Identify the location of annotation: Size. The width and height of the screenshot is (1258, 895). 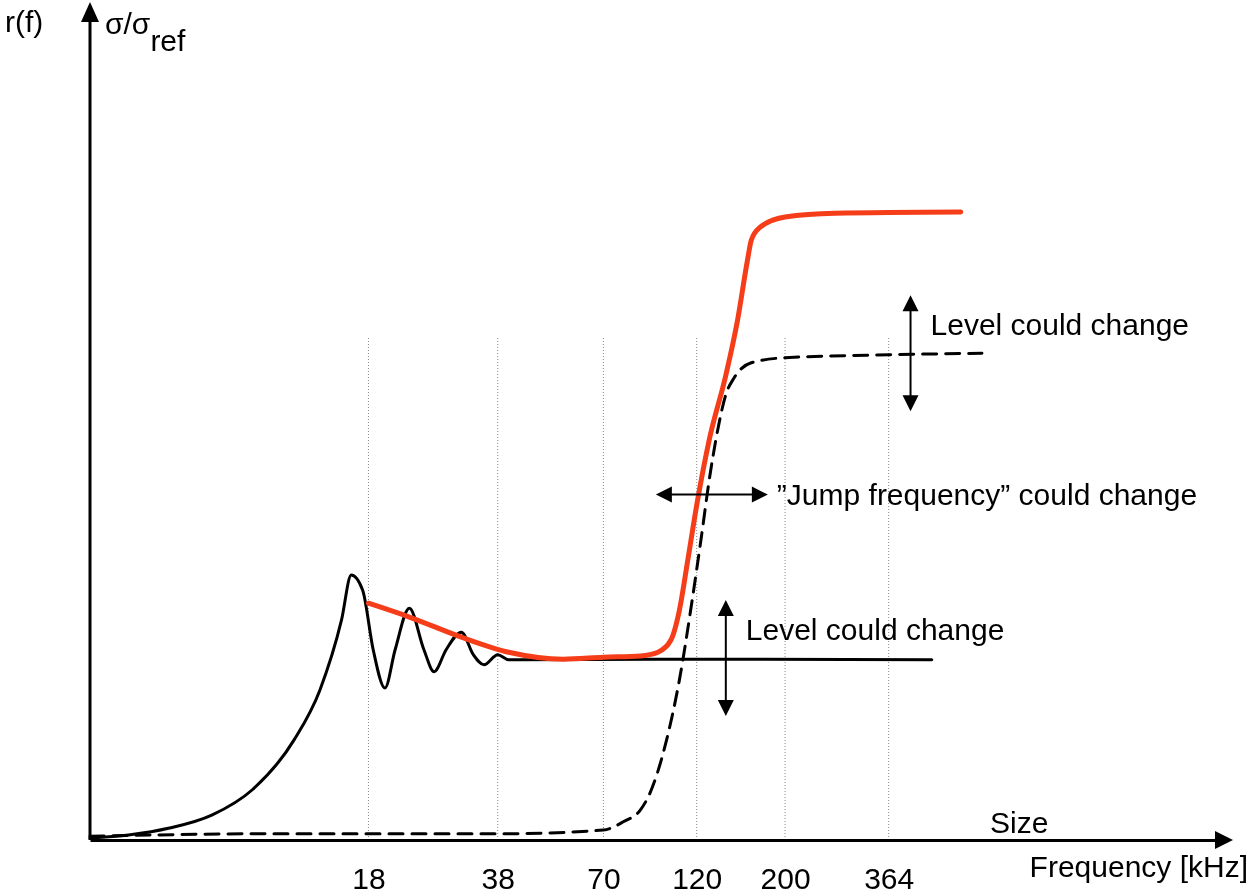
(1019, 822).